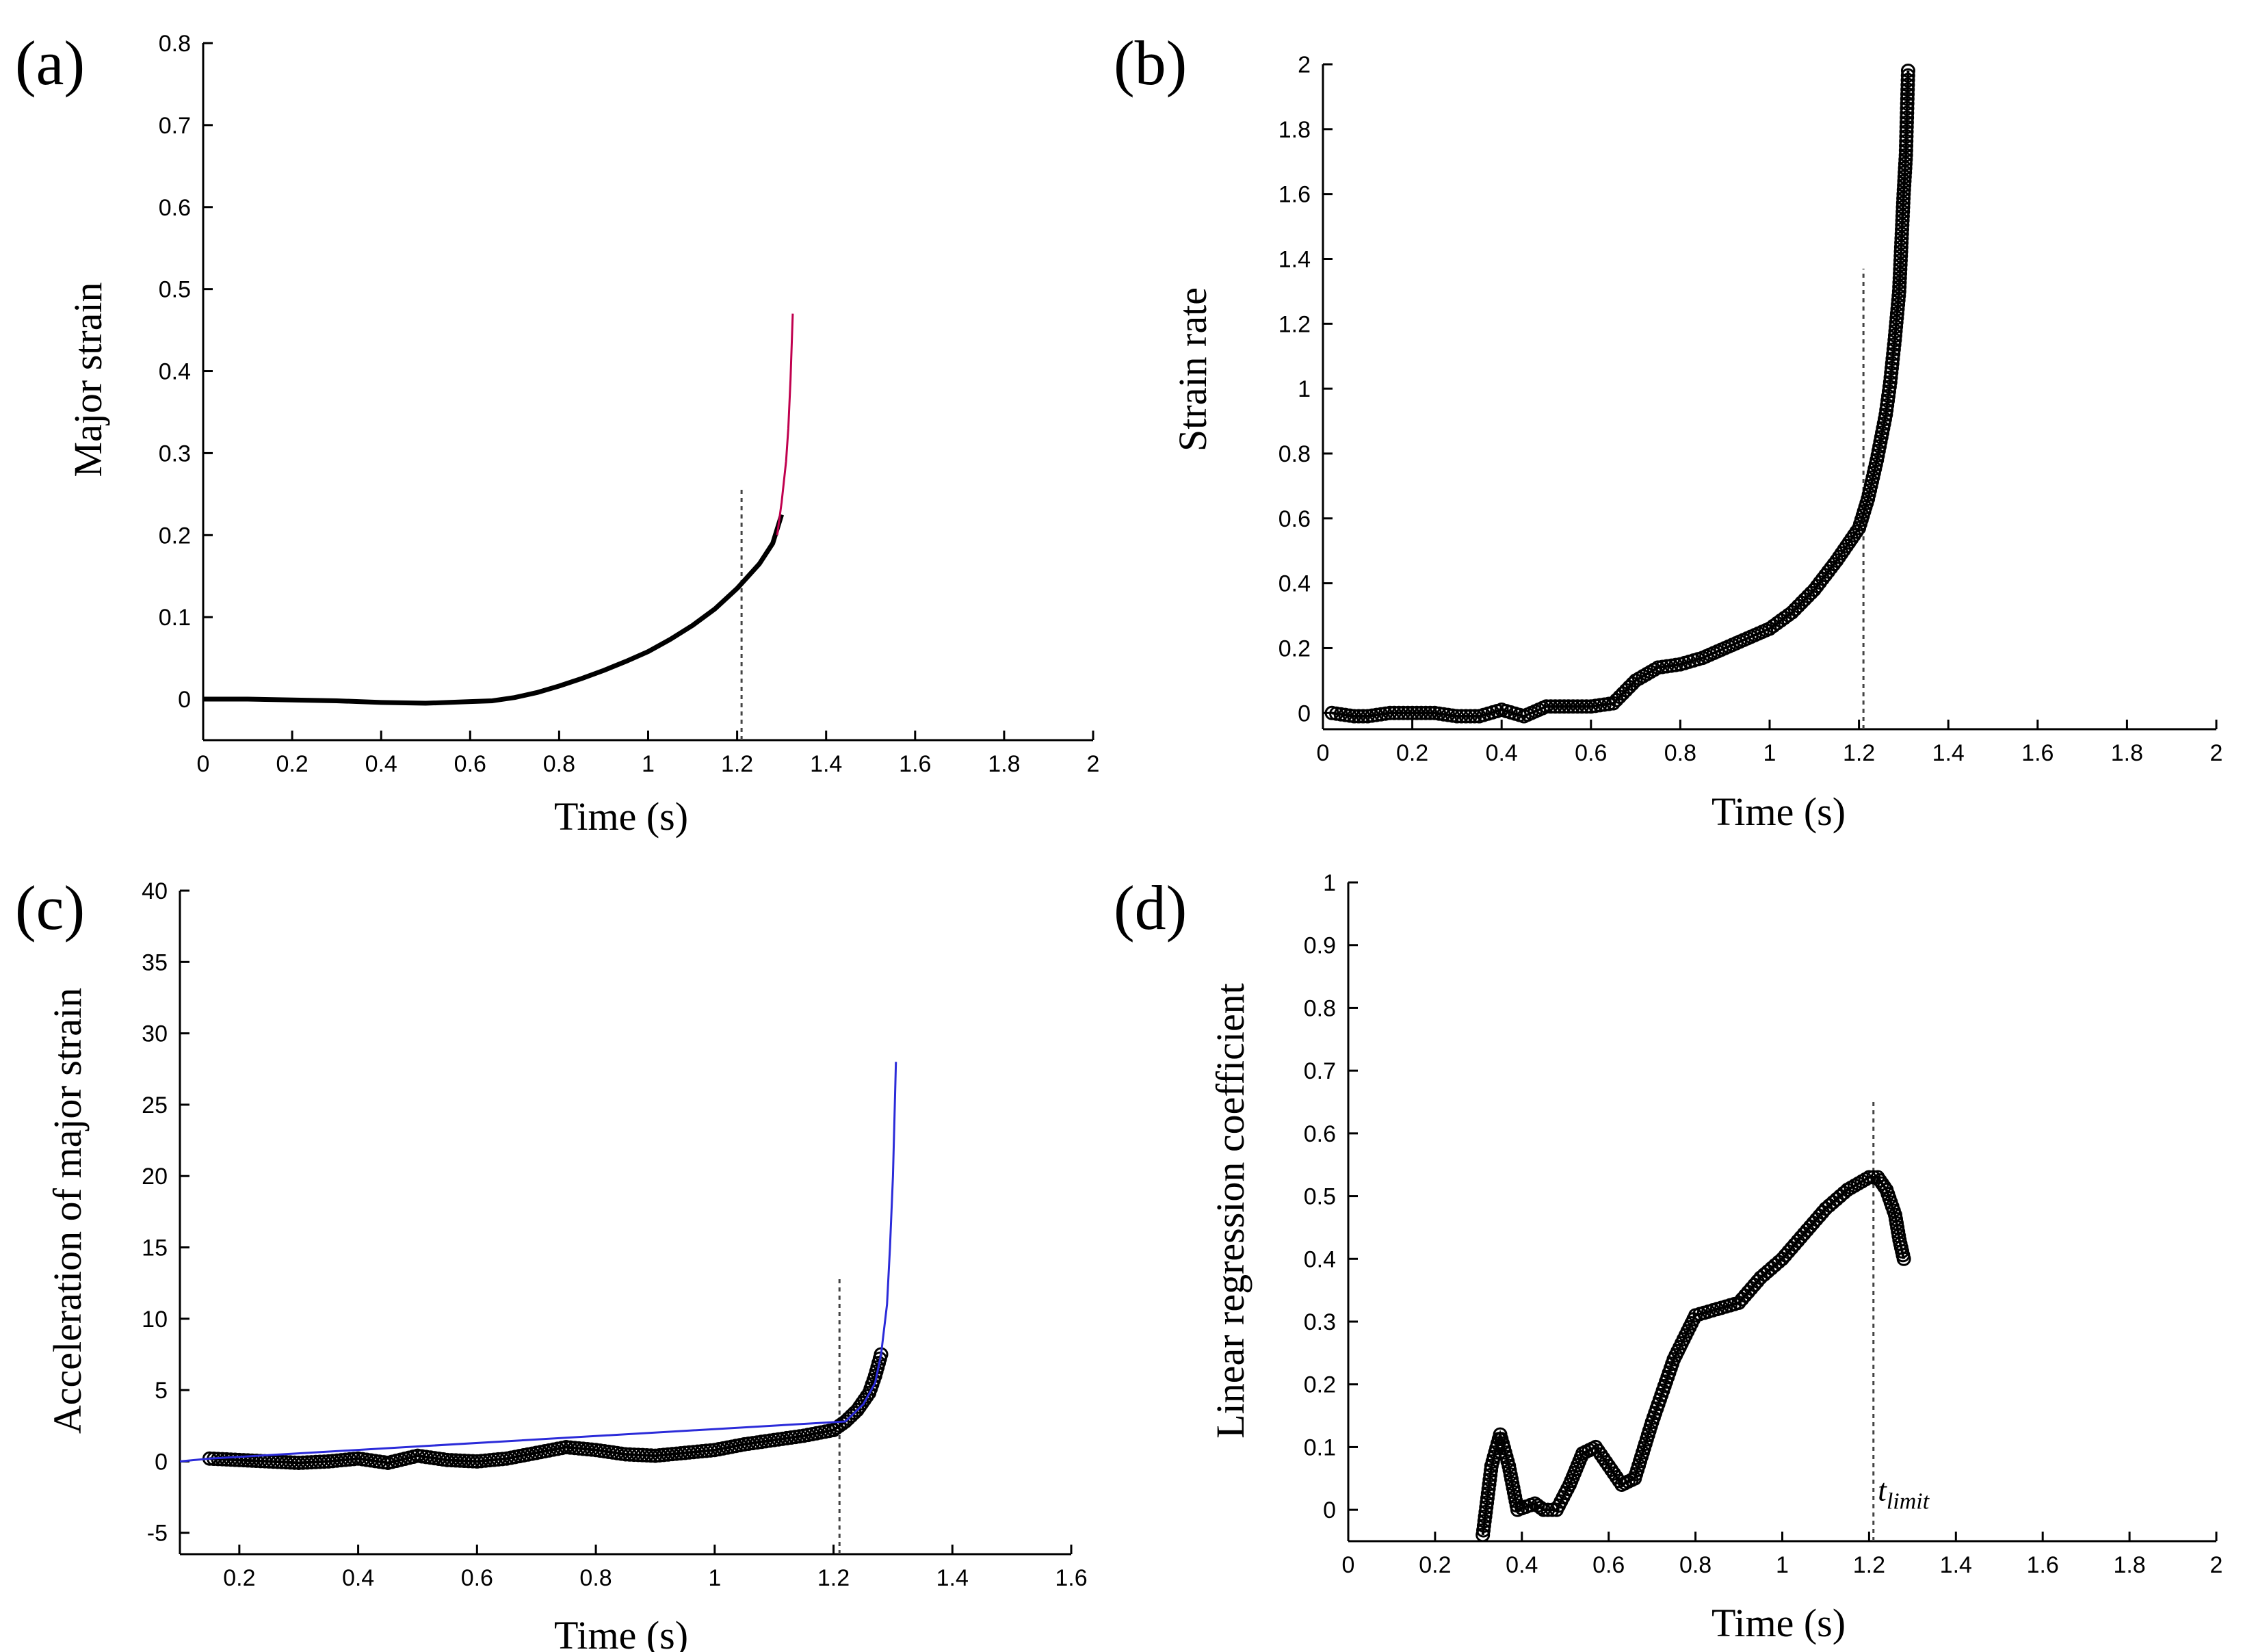 The width and height of the screenshot is (2243, 1652). I want to click on x-tick-label: 1.6, so click(2043, 1565).